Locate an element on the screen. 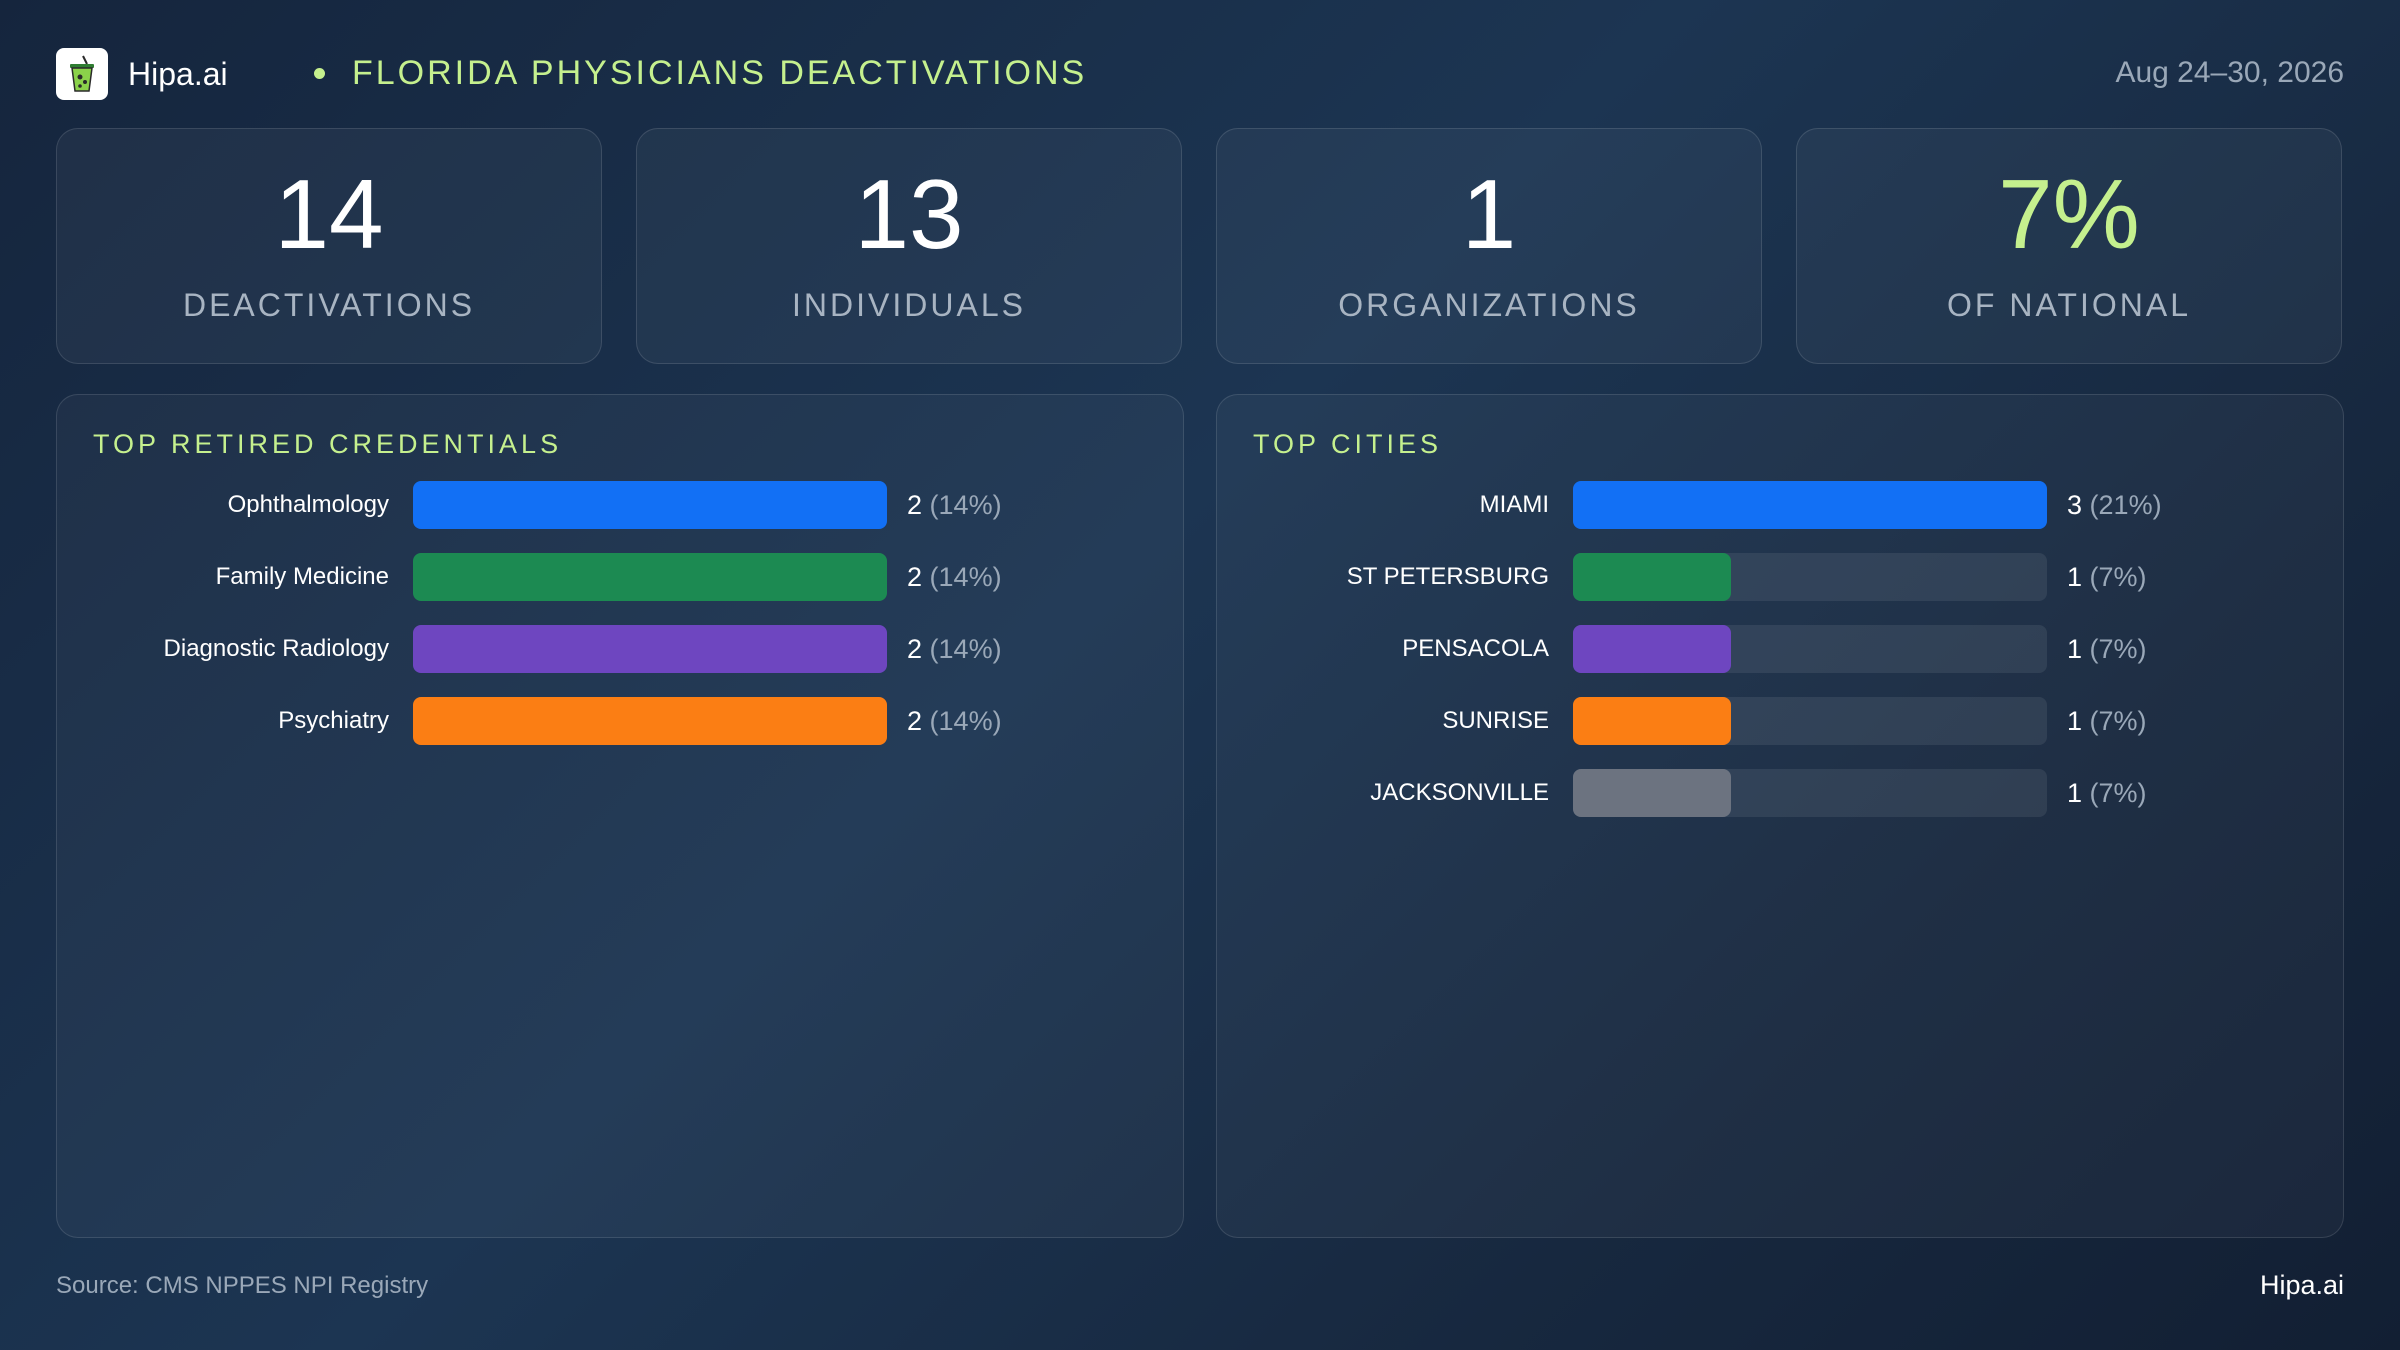 The width and height of the screenshot is (2400, 1350). bar-category-label: Diagnostic Radiology is located at coordinates (276, 648).